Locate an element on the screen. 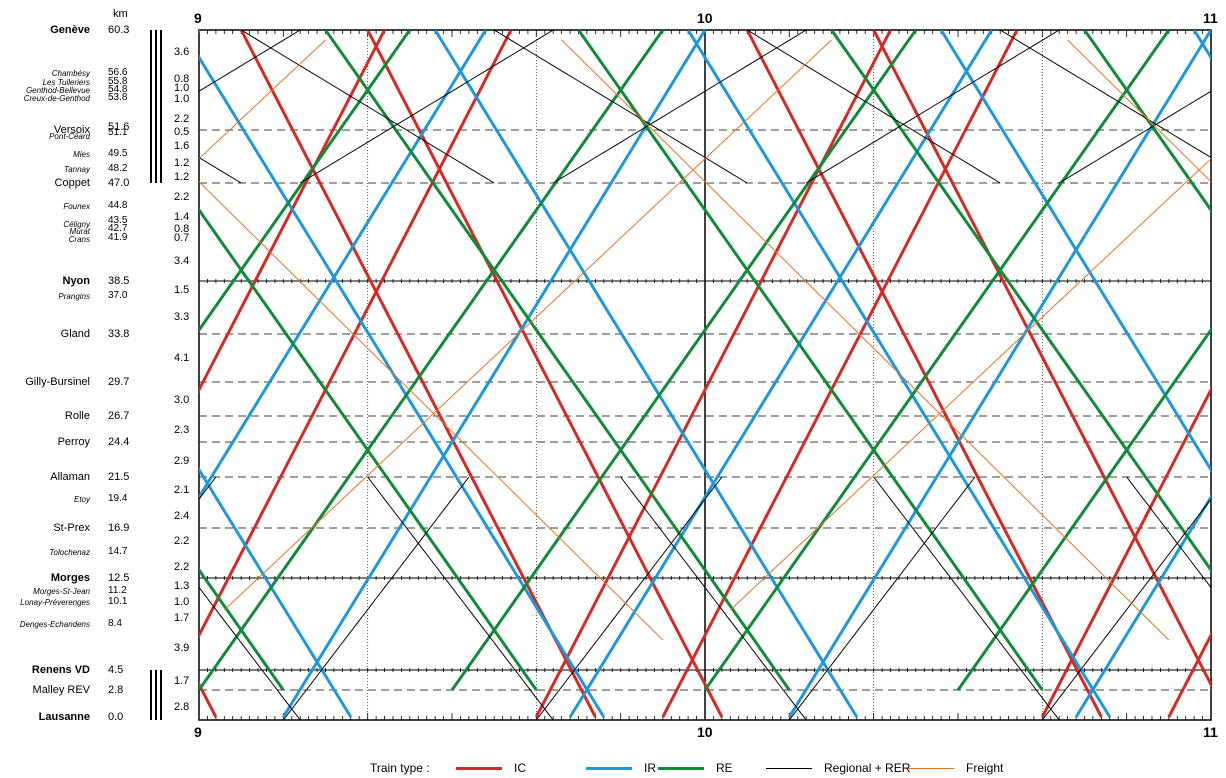  station-km: 19.4 is located at coordinates (118, 498).